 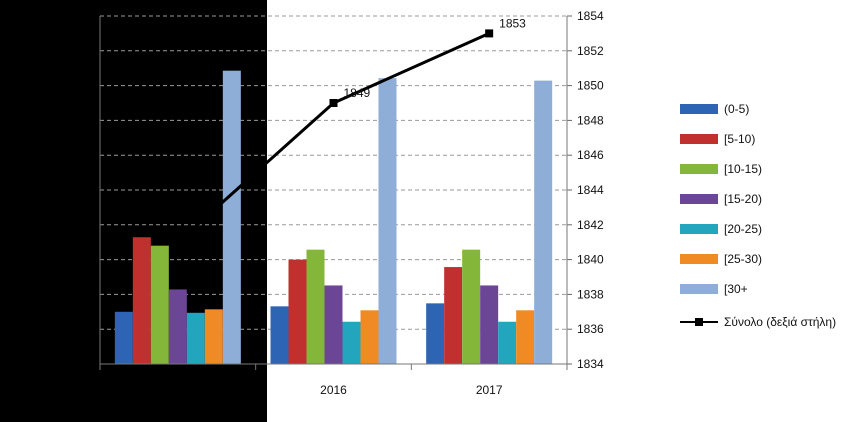 What do you see at coordinates (590, 225) in the screenshot?
I see `right-tick-label: 1842` at bounding box center [590, 225].